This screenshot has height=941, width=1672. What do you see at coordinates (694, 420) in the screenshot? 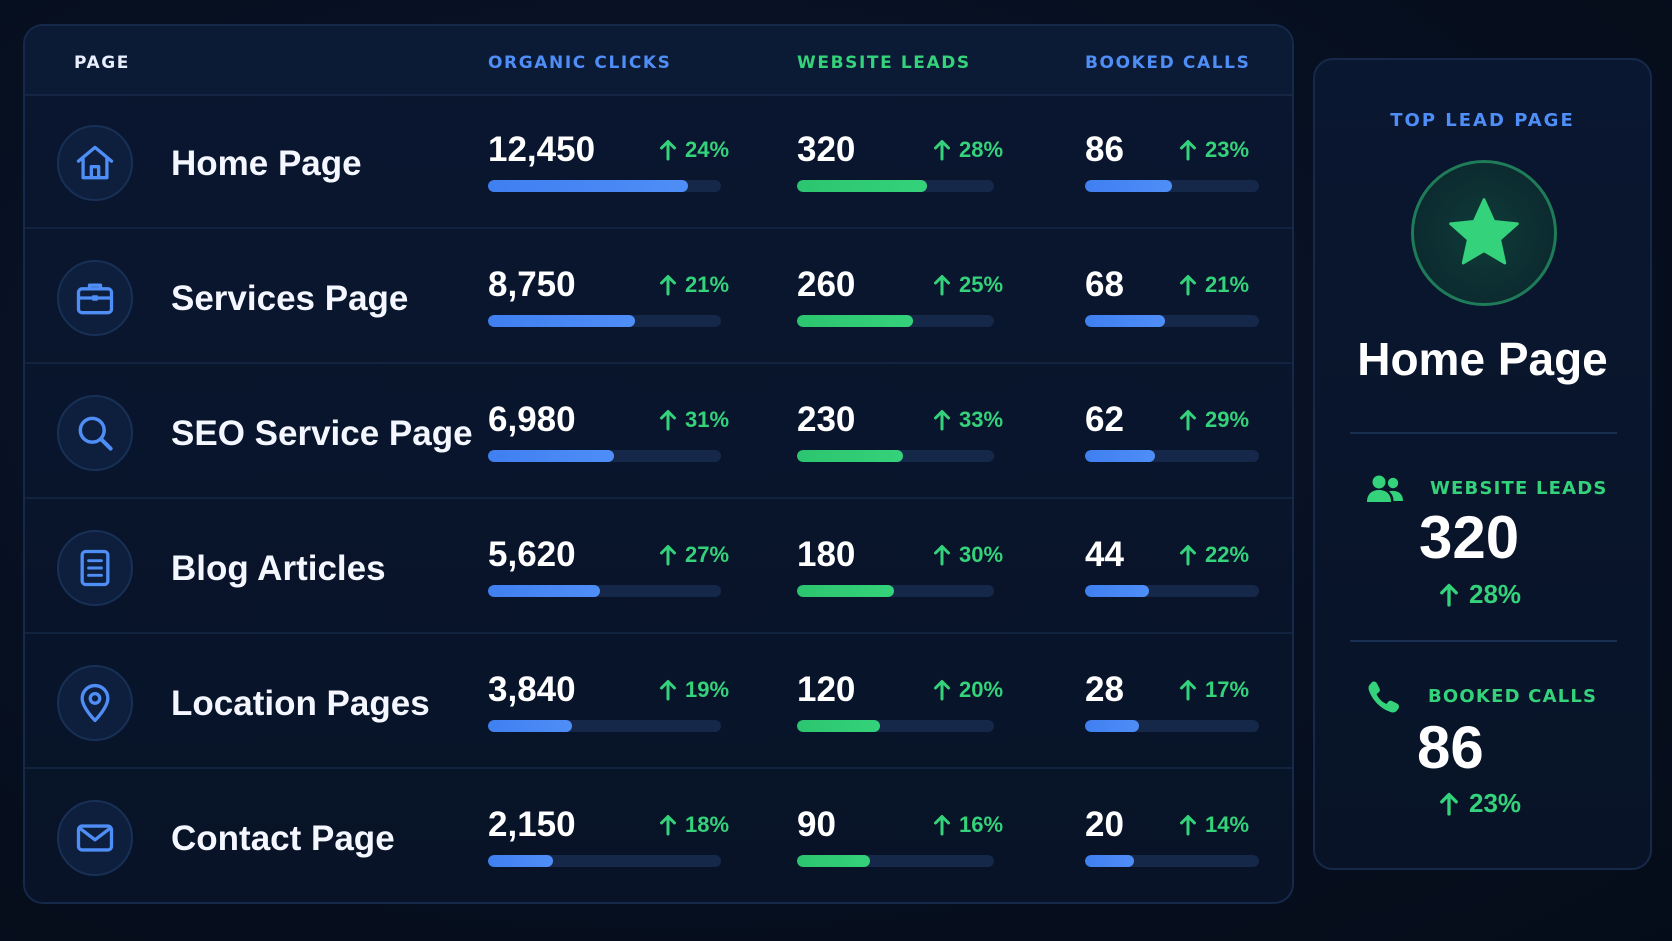
I see `organic-clicks-change: 31%` at bounding box center [694, 420].